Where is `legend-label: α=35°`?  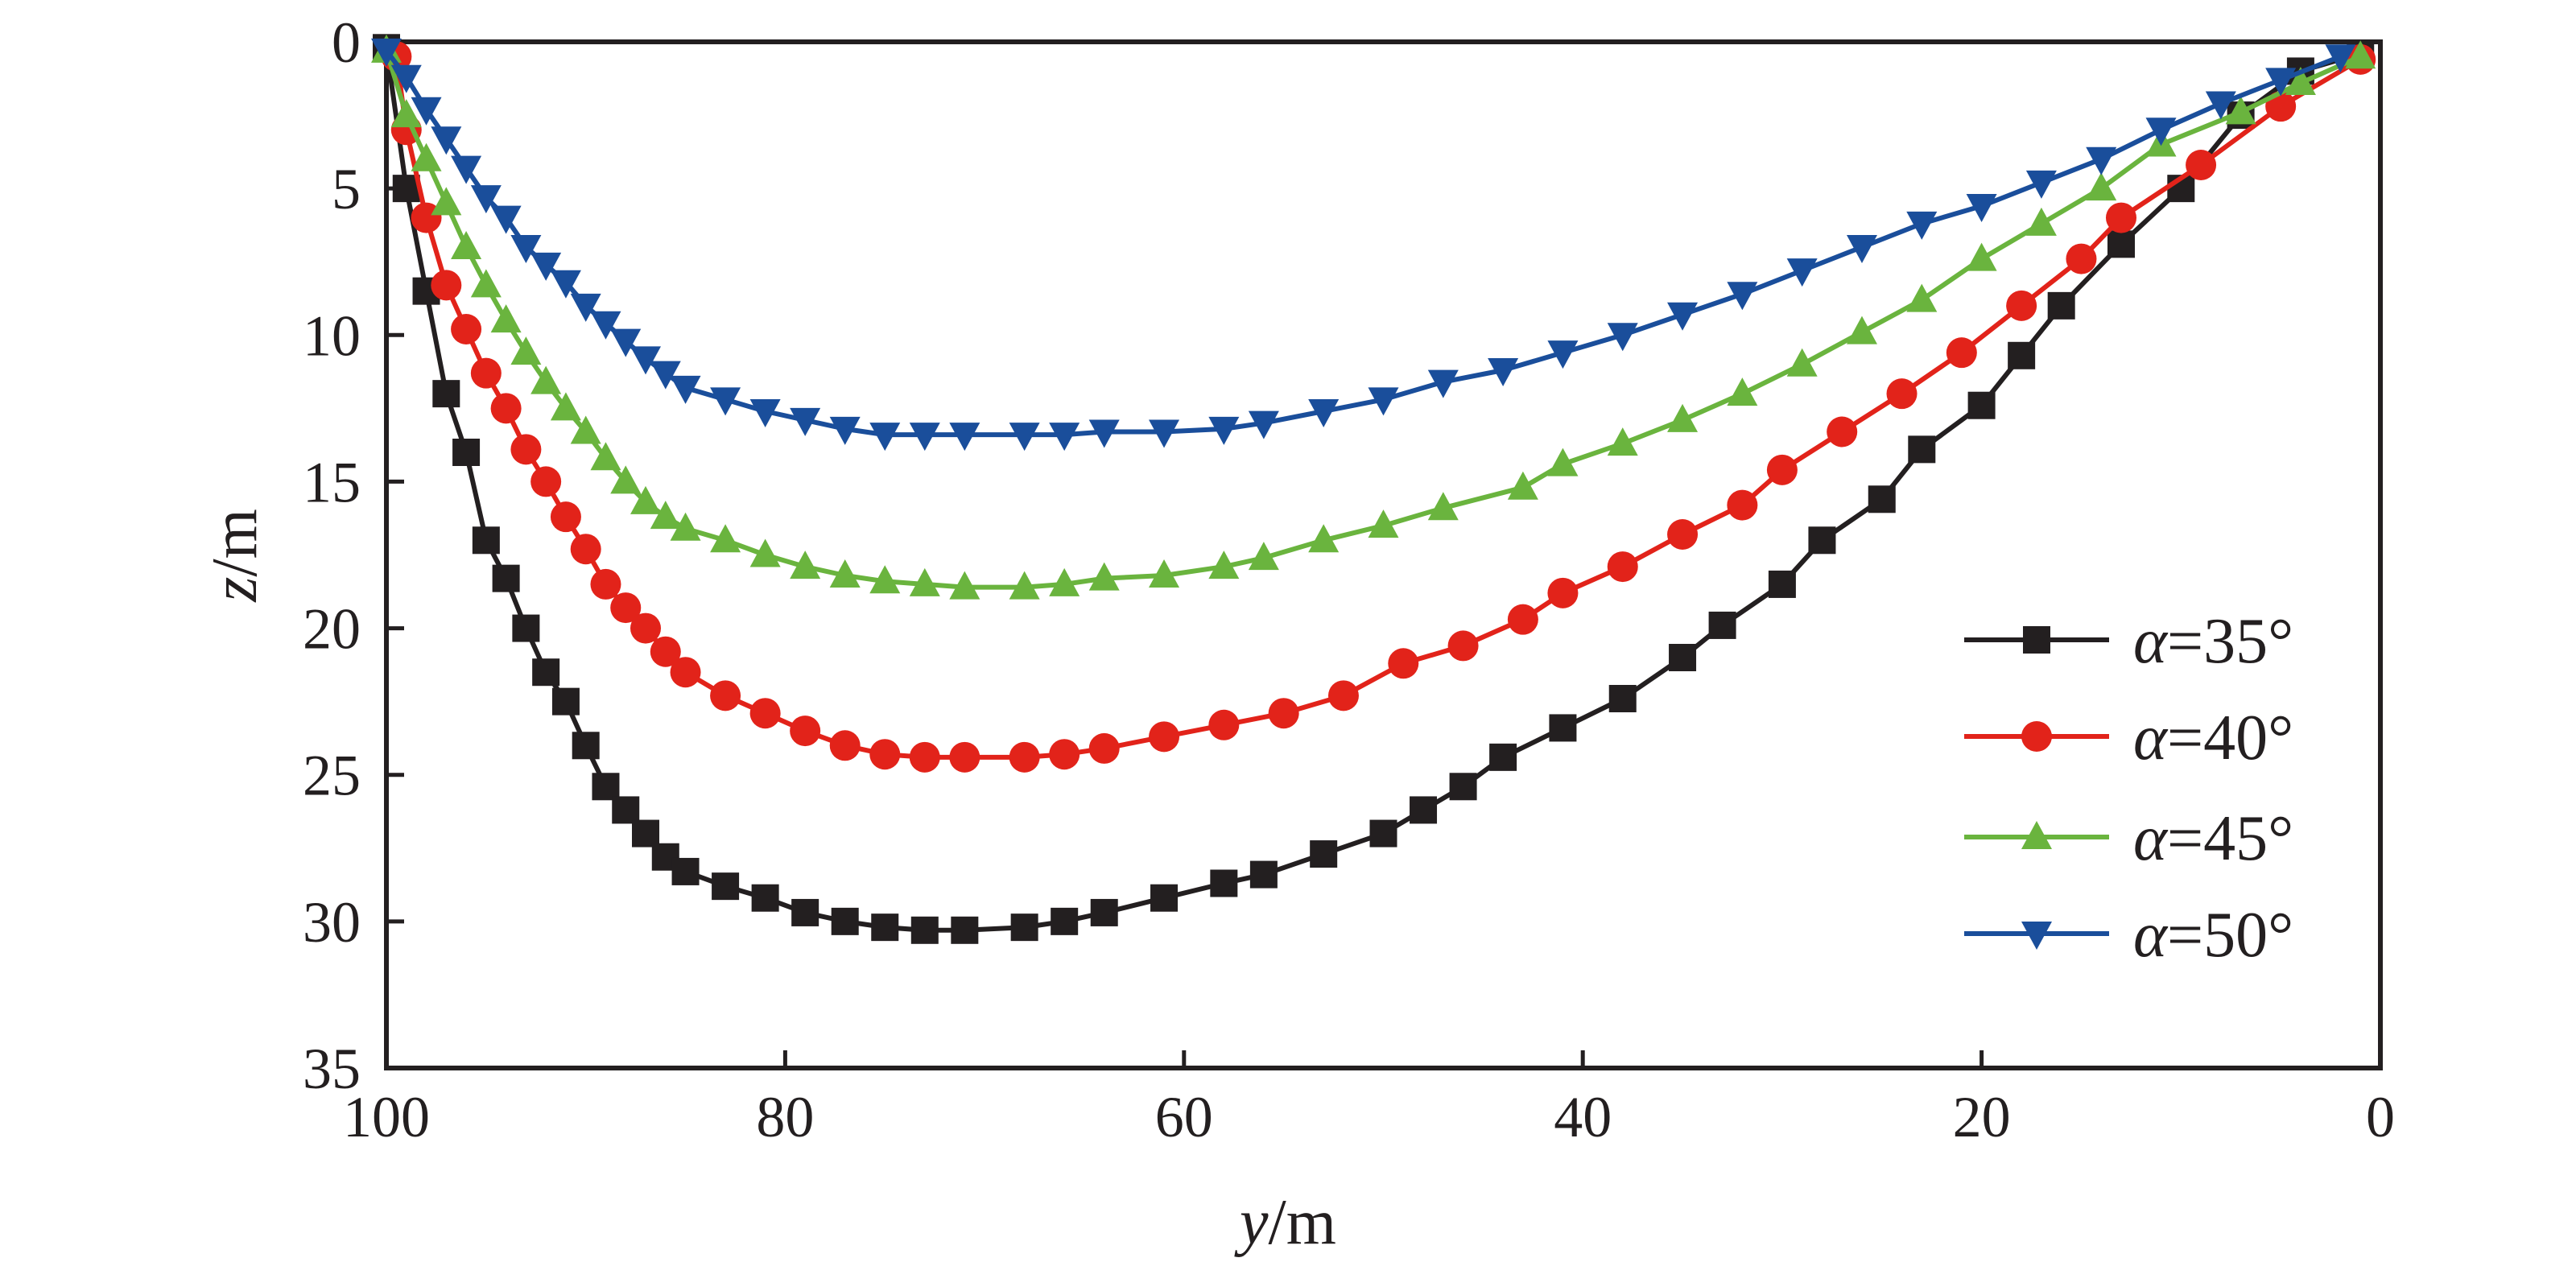
legend-label: α=35° is located at coordinates (2213, 641).